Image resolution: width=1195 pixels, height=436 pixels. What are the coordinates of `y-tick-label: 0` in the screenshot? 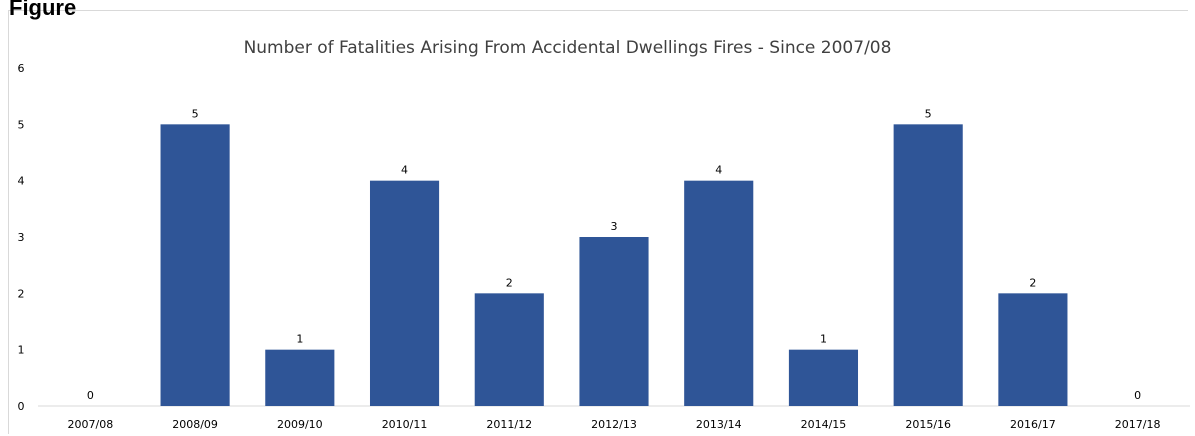 It's located at (21, 406).